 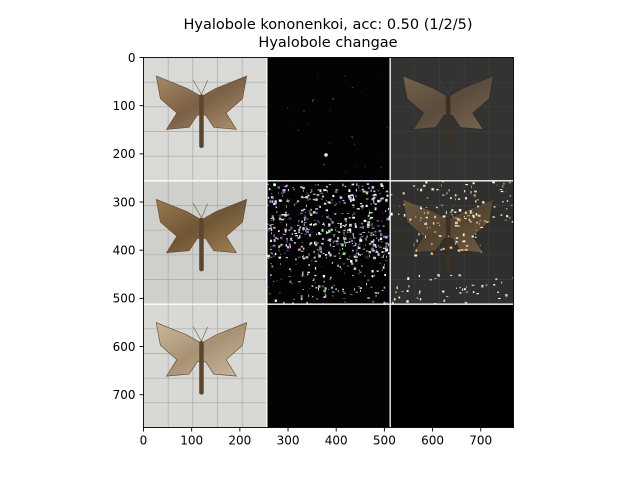 I want to click on y-tick-label: 100, so click(x=124, y=106).